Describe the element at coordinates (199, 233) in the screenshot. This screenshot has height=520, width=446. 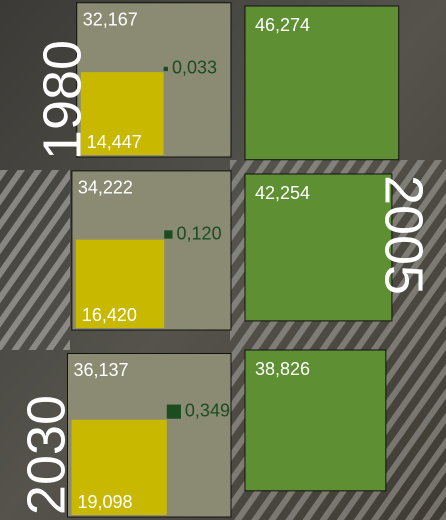
I see `value-label: 0,120` at that location.